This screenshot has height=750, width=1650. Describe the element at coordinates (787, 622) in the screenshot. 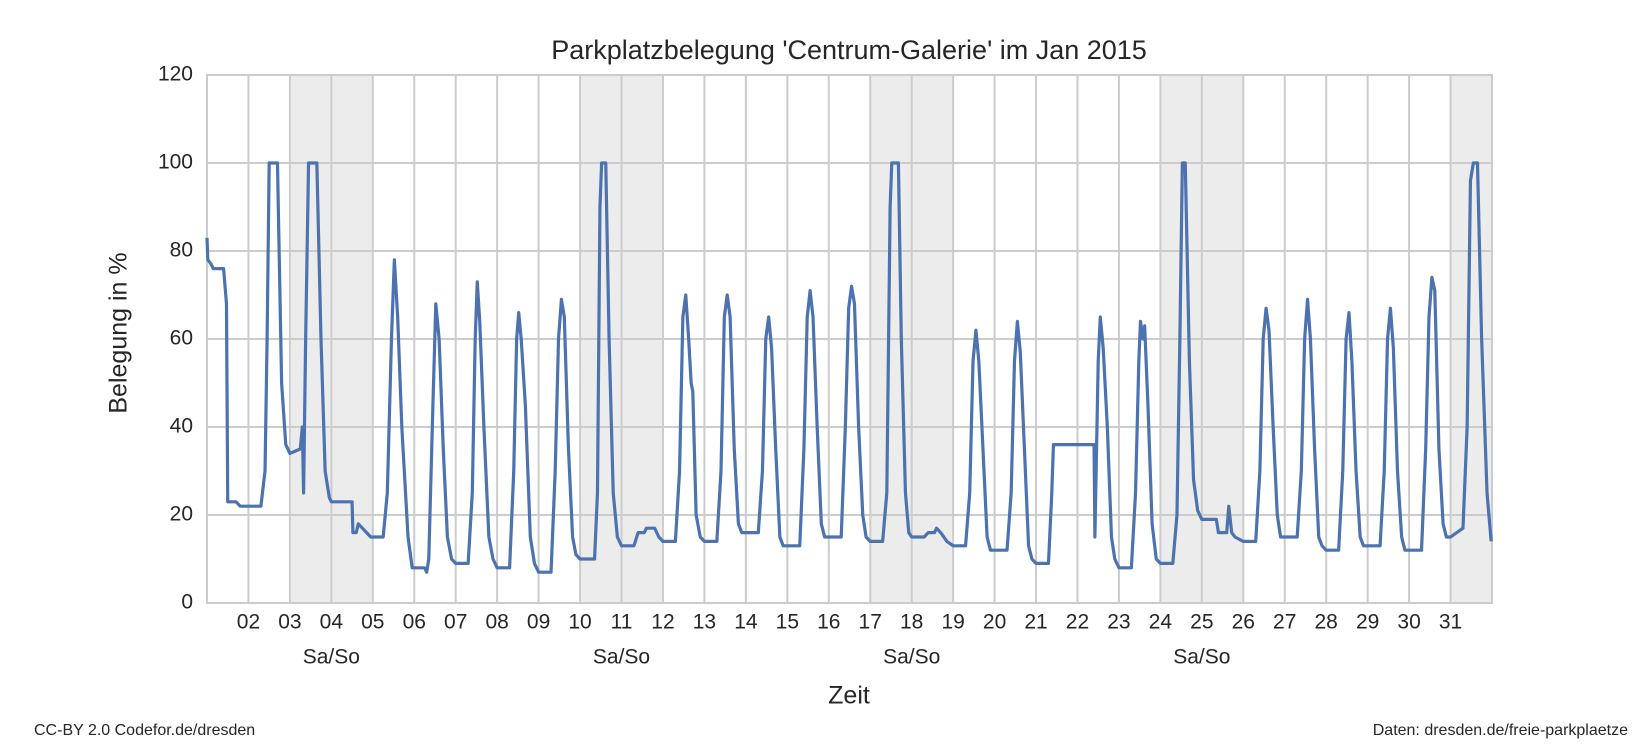

I see `x-tick-label: 15` at that location.